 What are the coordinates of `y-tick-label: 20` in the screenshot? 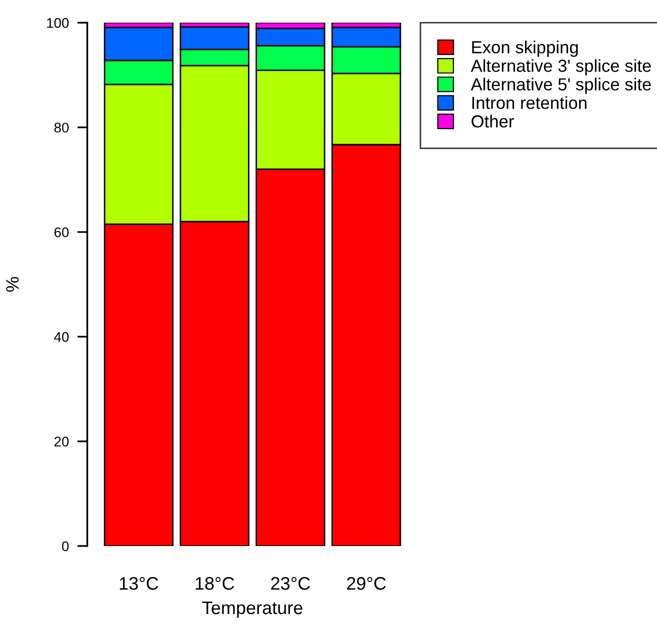 It's located at (61, 441).